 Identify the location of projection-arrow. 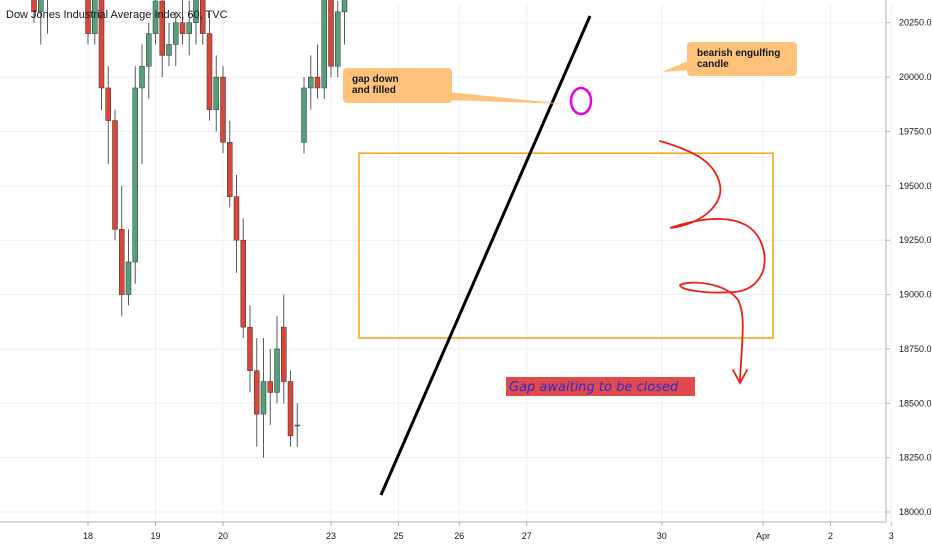
(712, 260).